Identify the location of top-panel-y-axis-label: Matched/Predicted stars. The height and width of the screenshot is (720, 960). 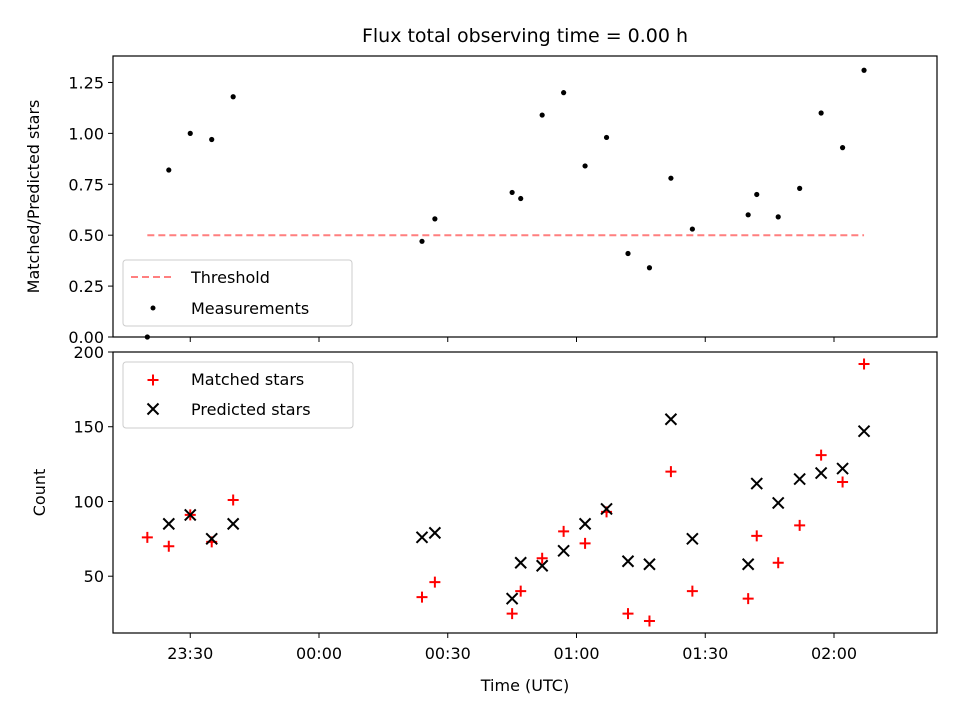
(33, 197).